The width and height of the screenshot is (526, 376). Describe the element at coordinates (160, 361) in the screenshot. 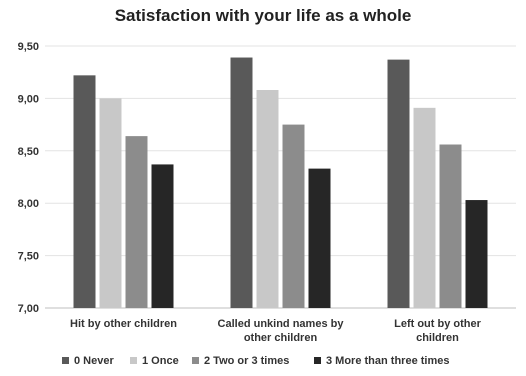

I see `legend-label: 1 Once` at that location.